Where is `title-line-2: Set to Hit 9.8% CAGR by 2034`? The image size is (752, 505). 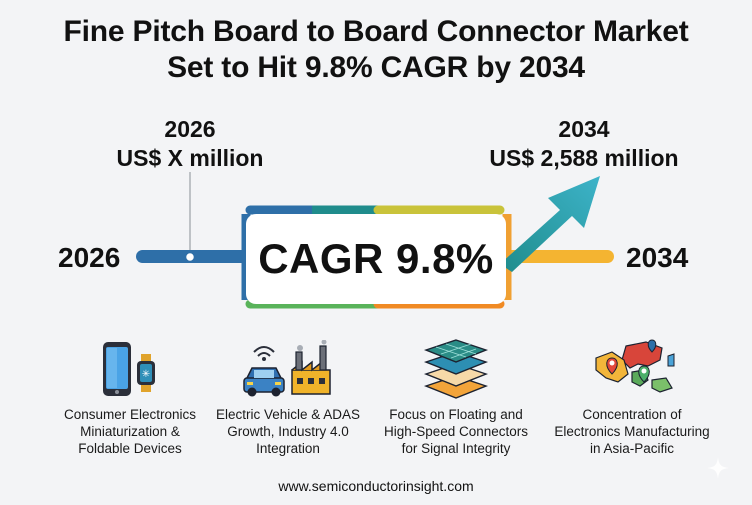
title-line-2: Set to Hit 9.8% CAGR by 2034 is located at coordinates (376, 67).